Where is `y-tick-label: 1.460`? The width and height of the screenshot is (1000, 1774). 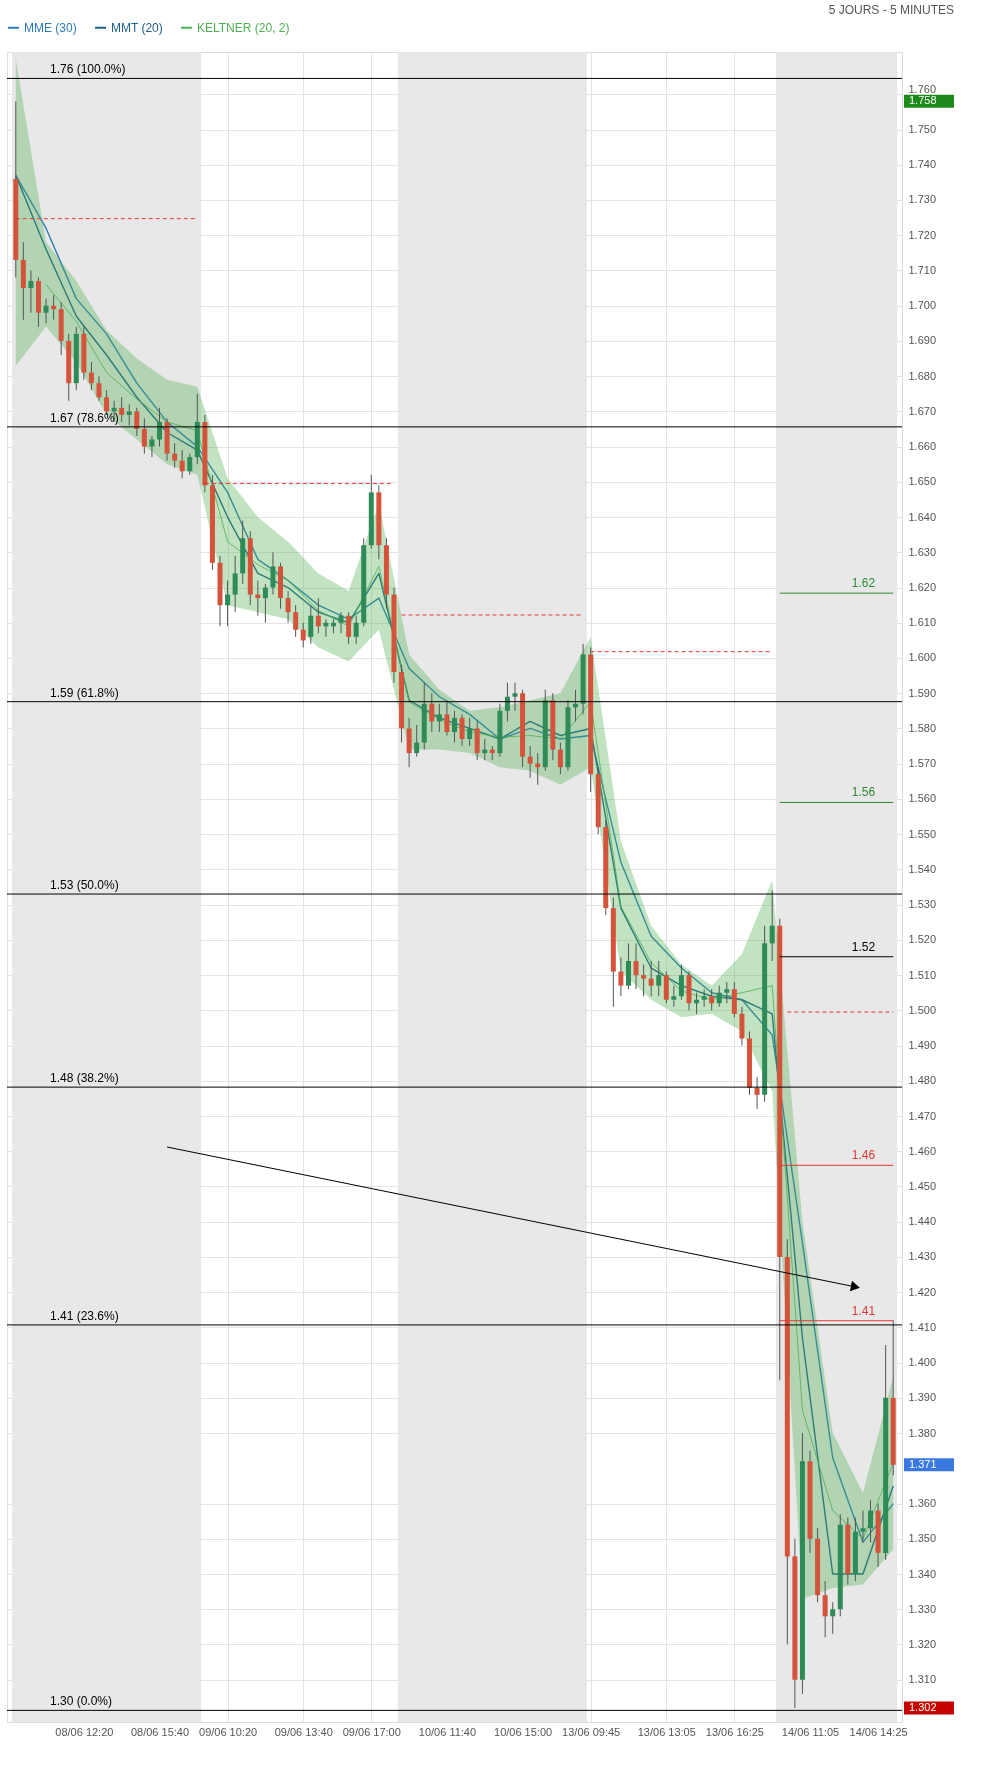
y-tick-label: 1.460 is located at coordinates (922, 1150).